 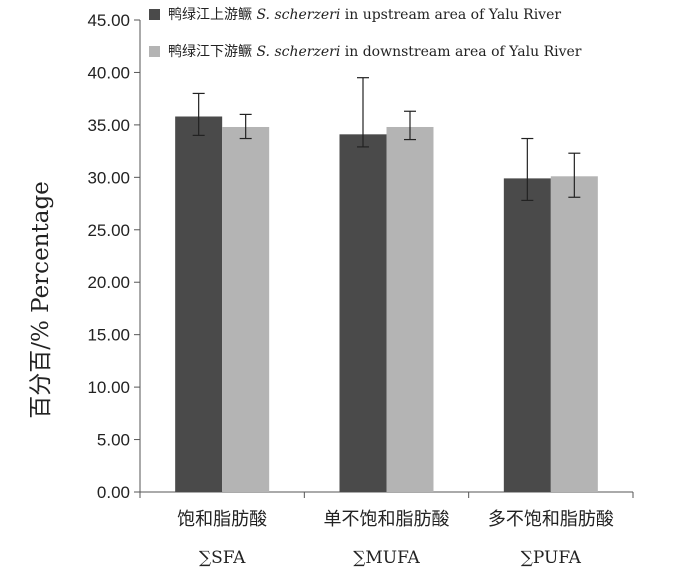 I want to click on legend-swatch-series2, so click(x=154, y=51).